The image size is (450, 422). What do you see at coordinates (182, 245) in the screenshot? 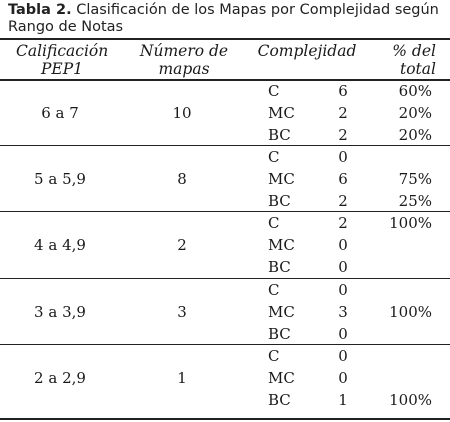
I see `cell-numero-mapas: 2` at bounding box center [182, 245].